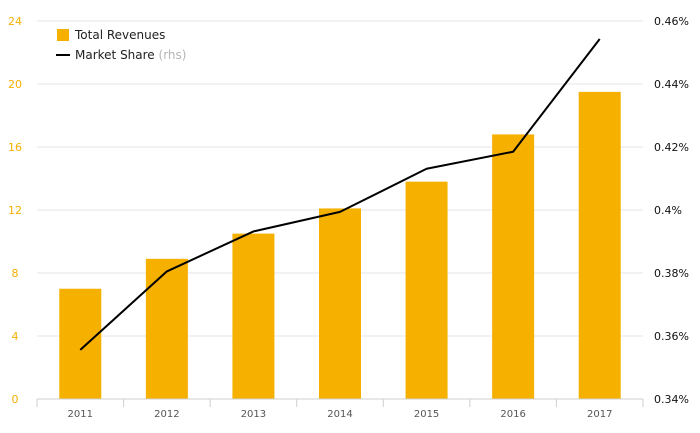  I want to click on x-axis-tick-label: 2015, so click(426, 414).